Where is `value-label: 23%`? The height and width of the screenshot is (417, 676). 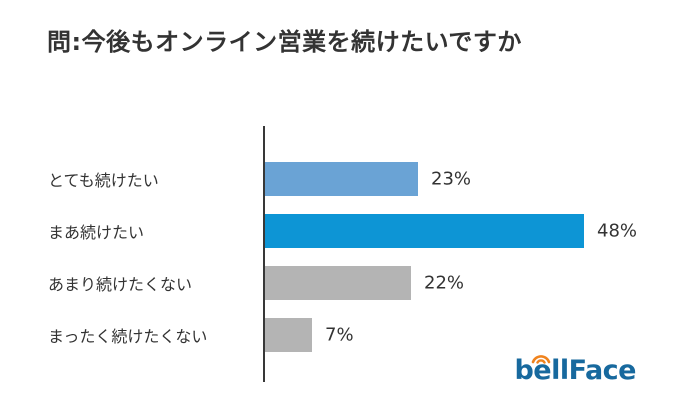
value-label: 23% is located at coordinates (451, 179).